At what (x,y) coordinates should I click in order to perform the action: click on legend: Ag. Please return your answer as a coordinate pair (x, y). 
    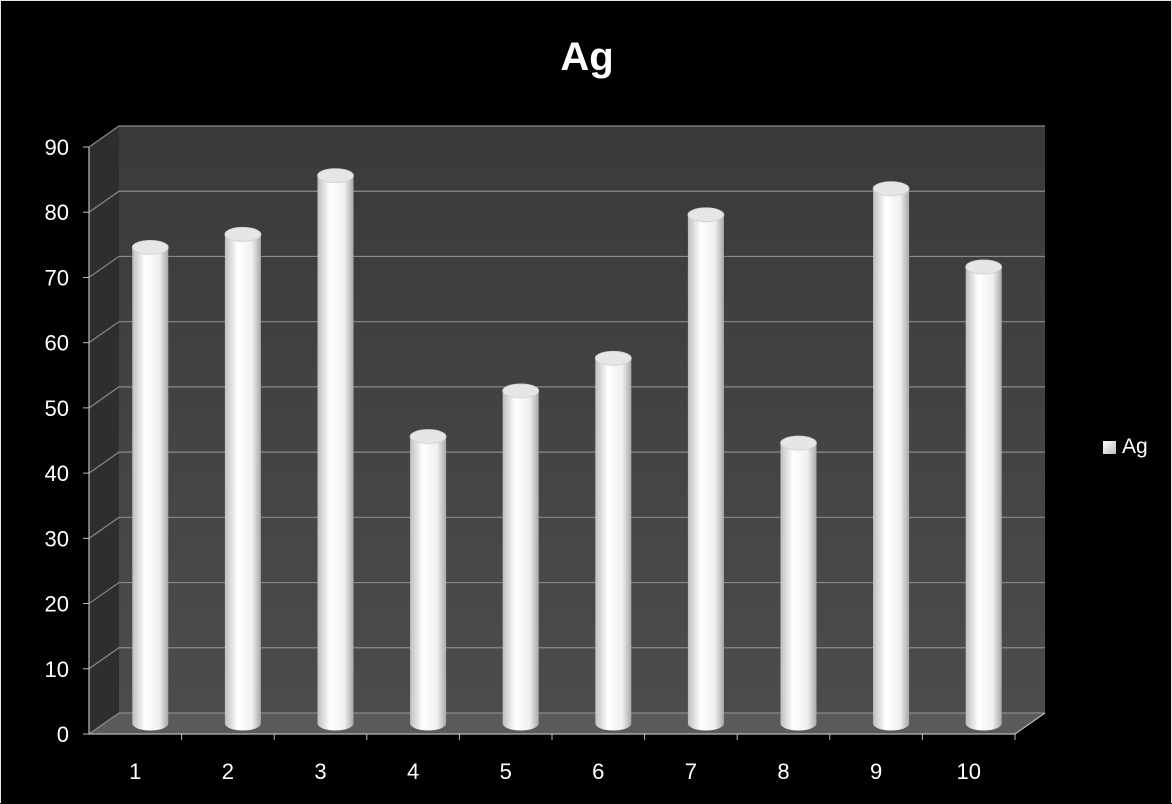
    Looking at the image, I should click on (1125, 447).